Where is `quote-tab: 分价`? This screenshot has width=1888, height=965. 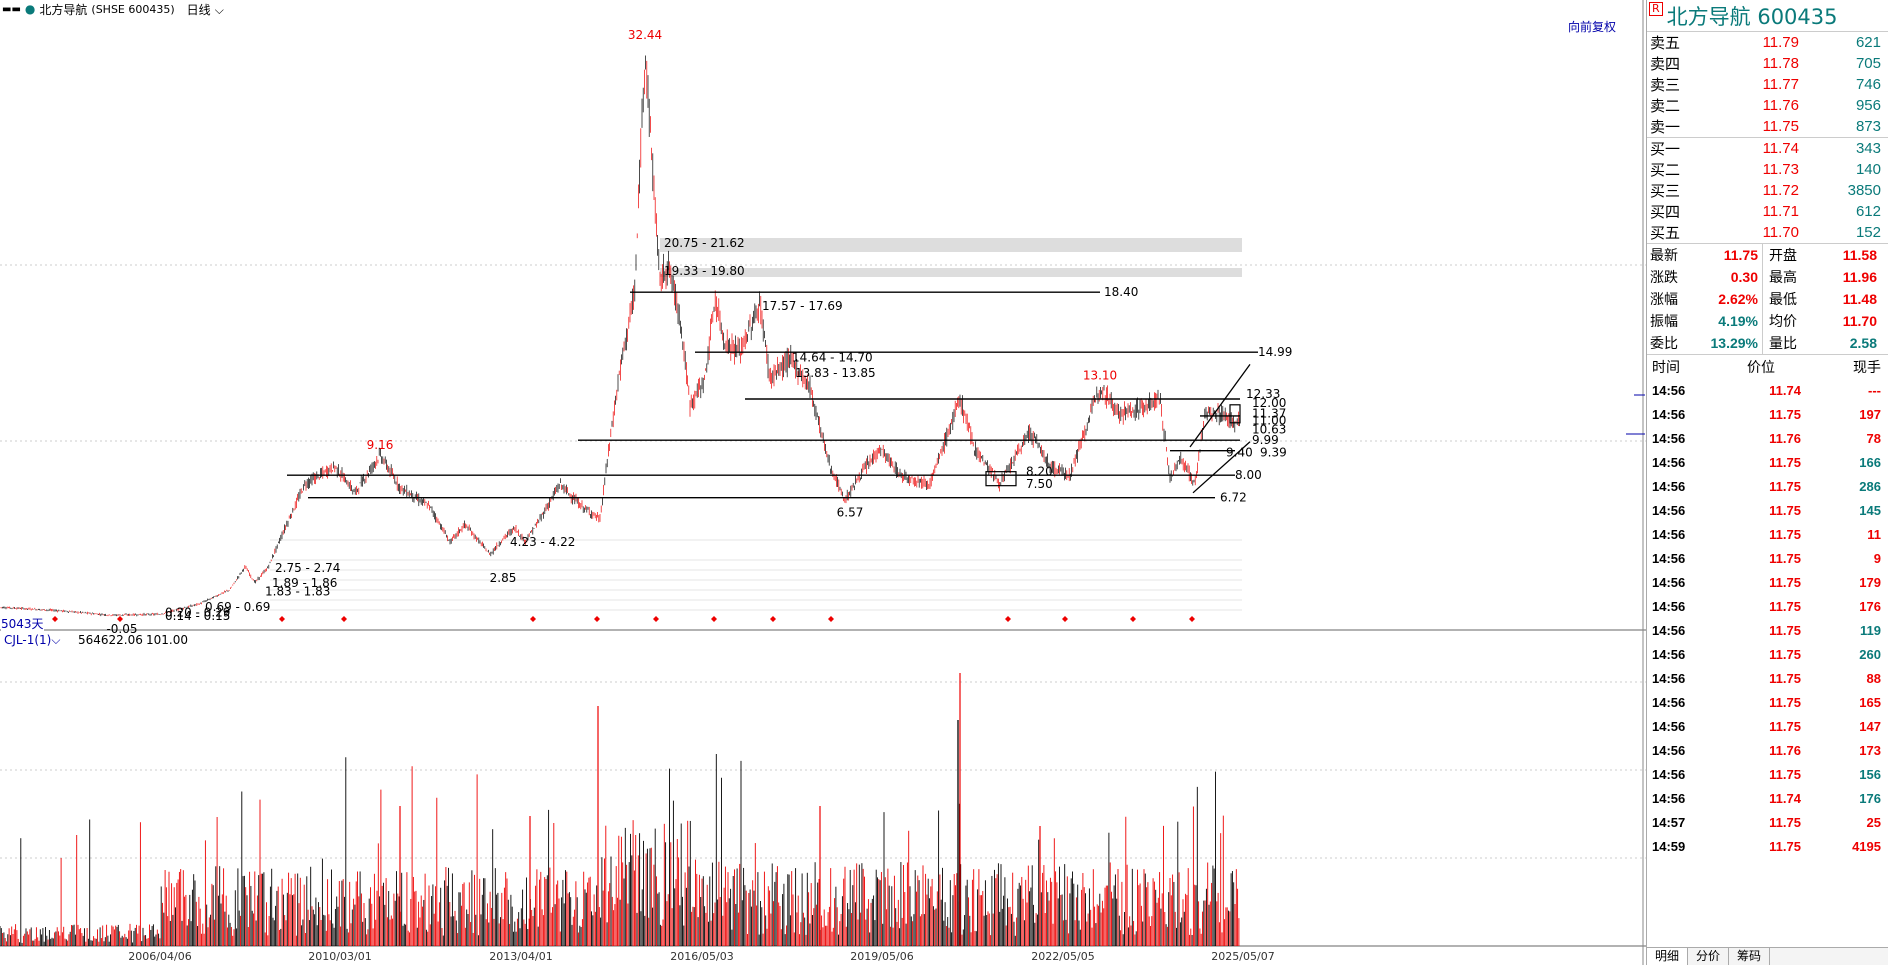 quote-tab: 分价 is located at coordinates (1709, 956).